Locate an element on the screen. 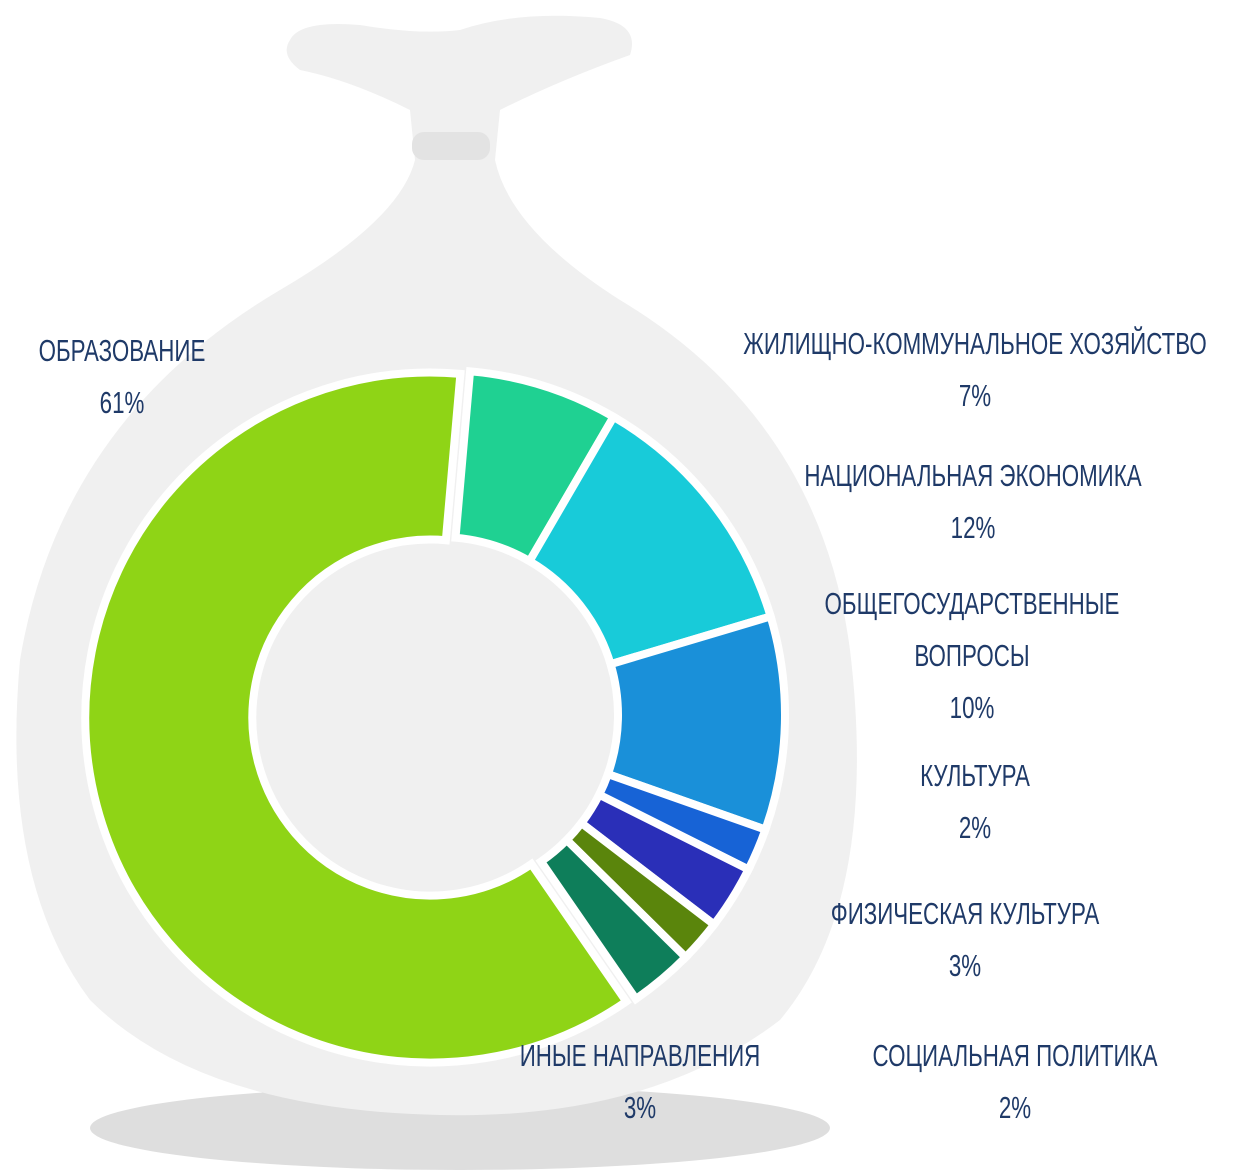  category-label: ЖИЛИЩНО-КОММУНАЛЬНОЕ ХОЗЯЙСТВО is located at coordinates (975, 343).